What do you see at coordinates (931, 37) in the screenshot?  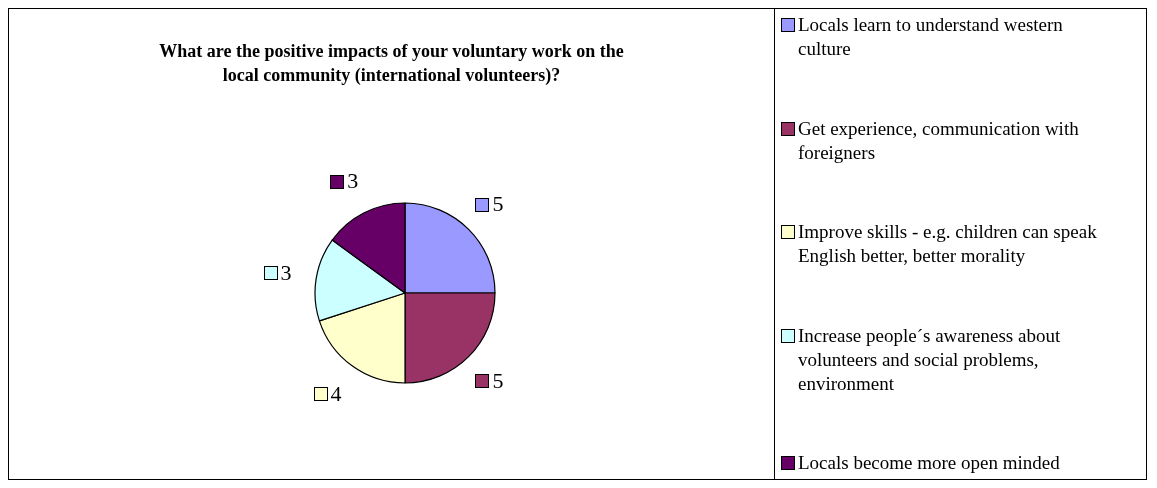 I see `legend-label: Locals learn to understand western culture` at bounding box center [931, 37].